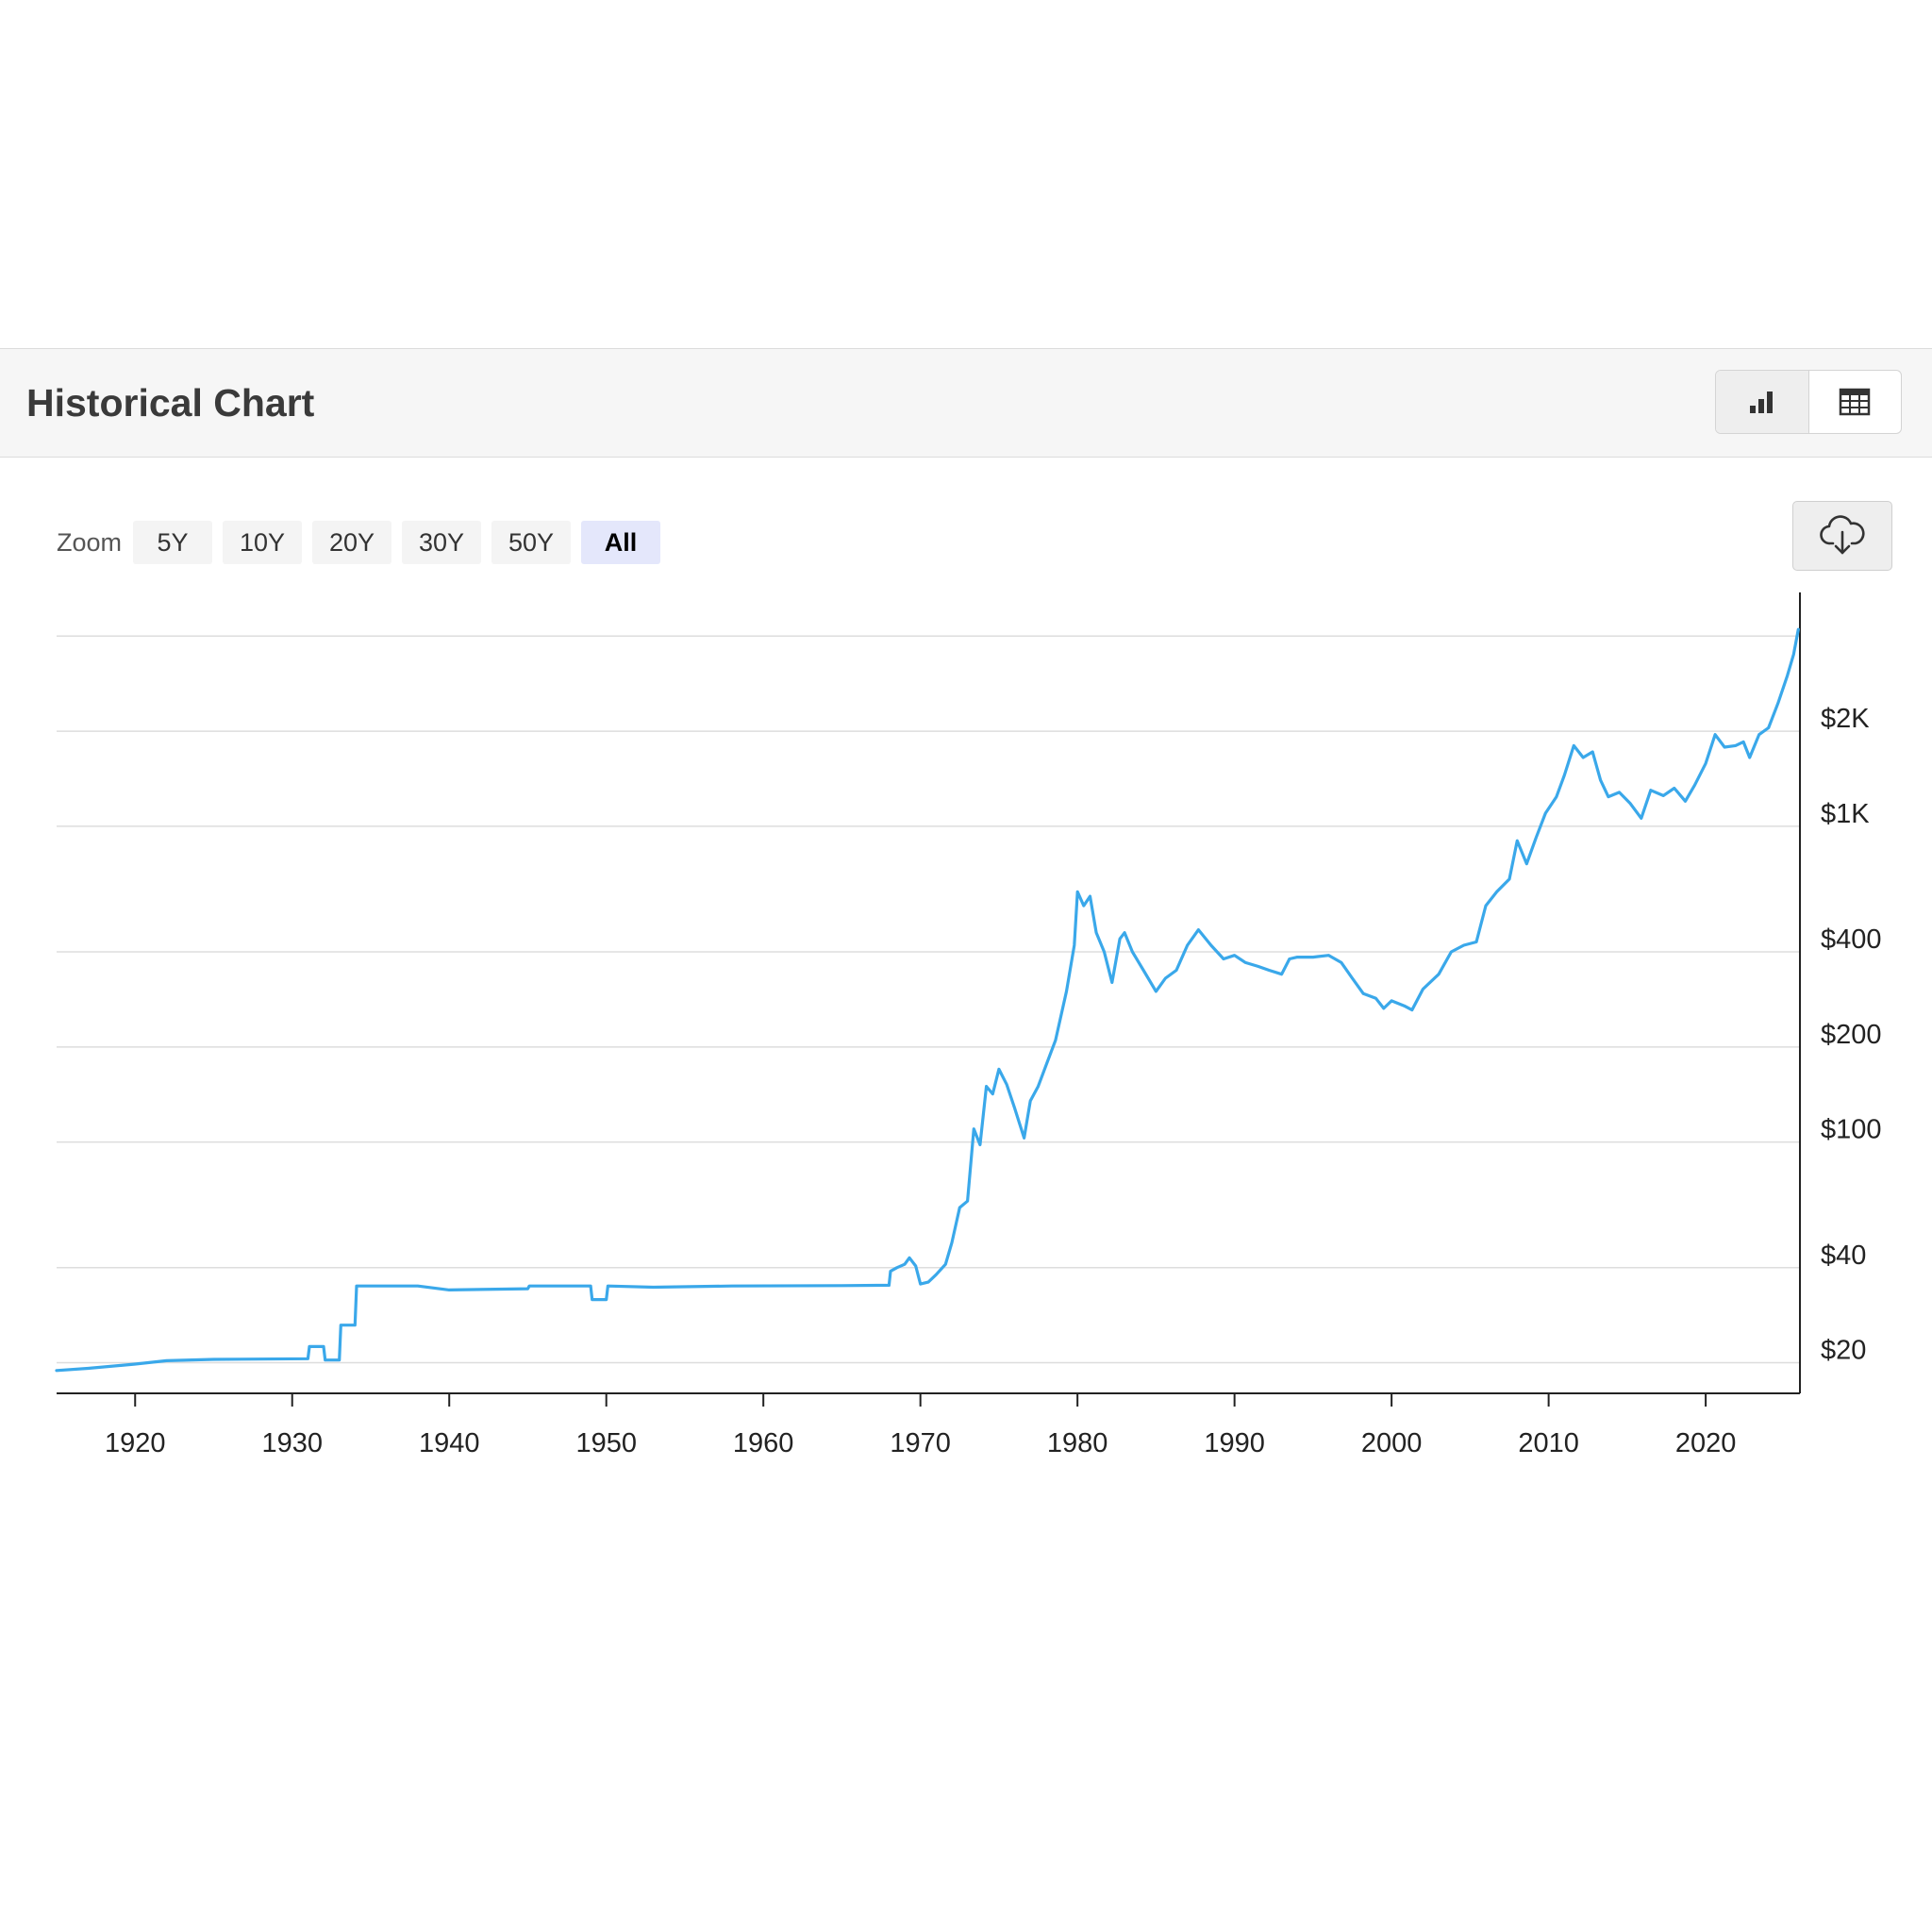 The image size is (1932, 1932). What do you see at coordinates (921, 1443) in the screenshot?
I see `x-tick-label: 1970` at bounding box center [921, 1443].